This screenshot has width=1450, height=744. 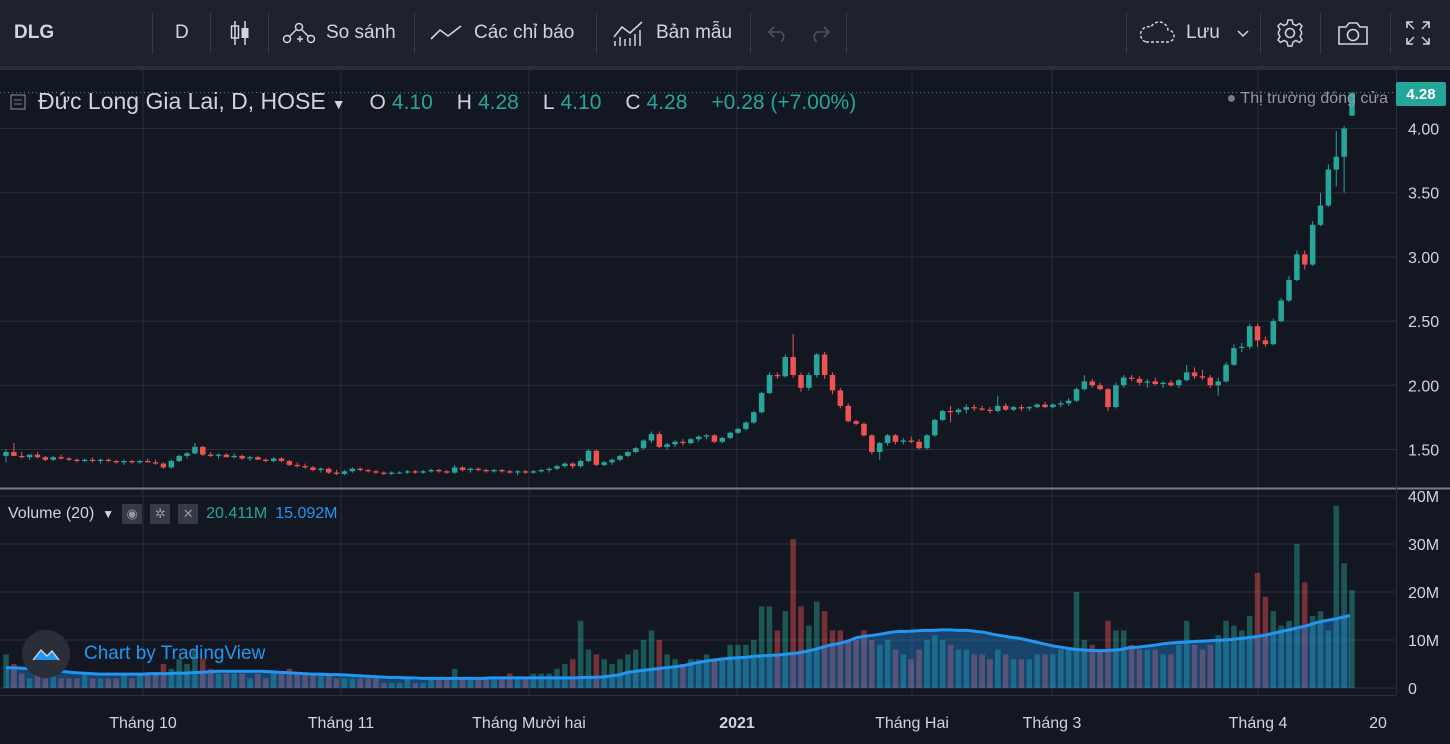 I want to click on visibility-icon: ◉, so click(x=132, y=514).